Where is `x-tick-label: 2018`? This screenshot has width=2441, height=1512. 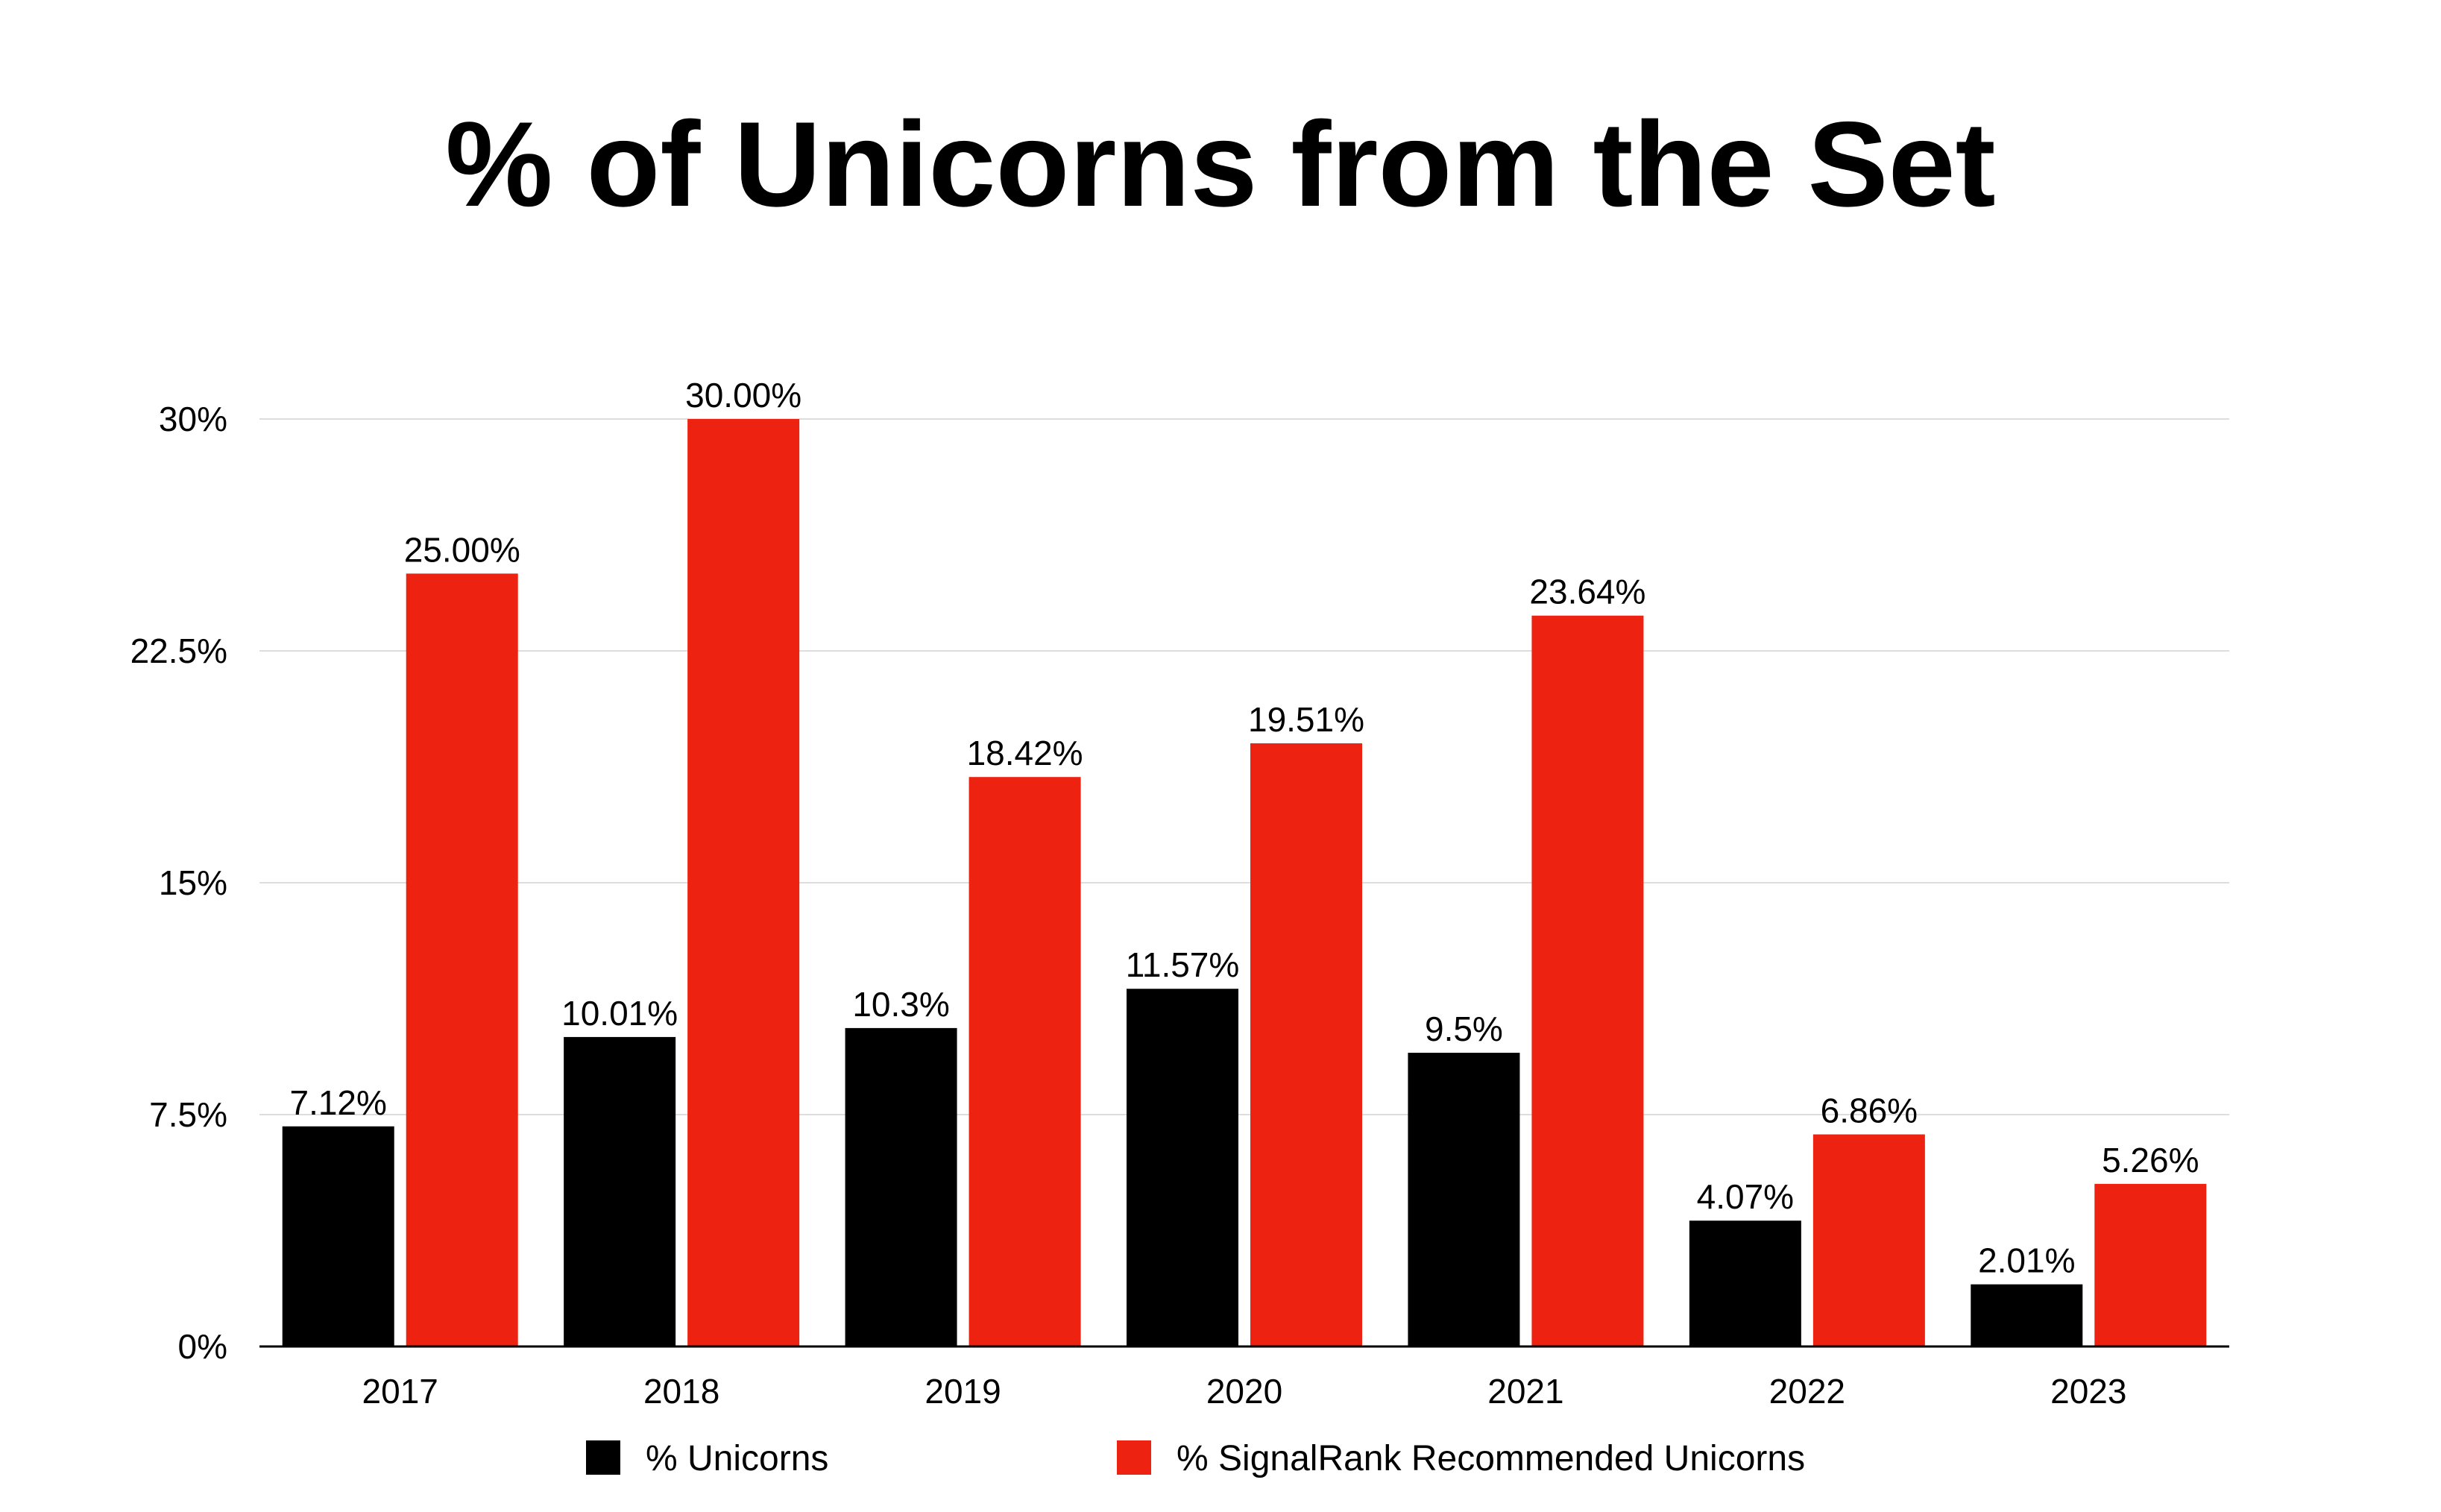
x-tick-label: 2018 is located at coordinates (681, 1391).